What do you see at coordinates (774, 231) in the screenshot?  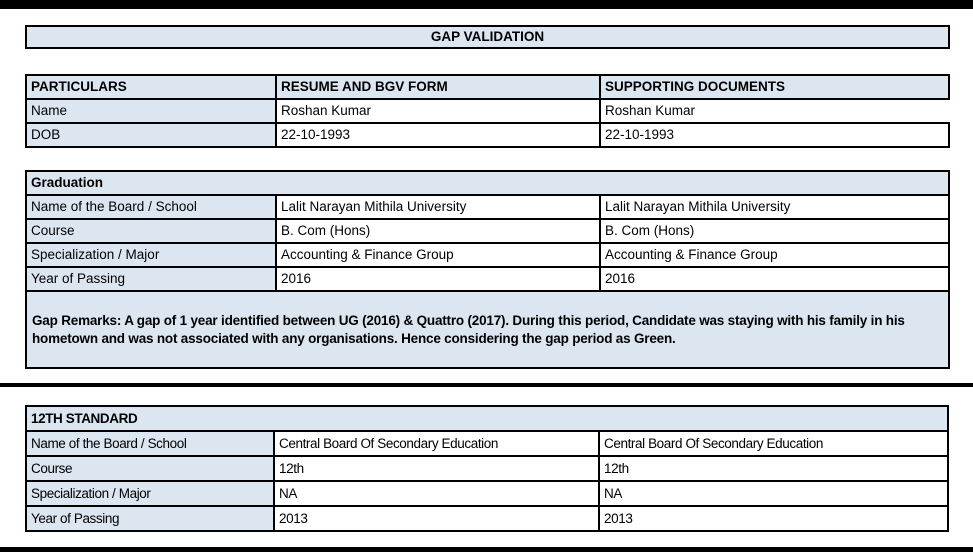 I see `supporting-value-cell: B. Com (Hons)` at bounding box center [774, 231].